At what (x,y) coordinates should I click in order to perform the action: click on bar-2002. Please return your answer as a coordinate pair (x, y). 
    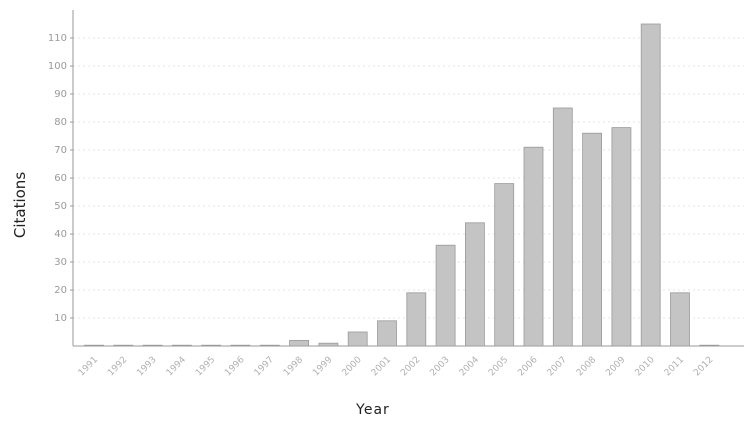
    Looking at the image, I should click on (416, 319).